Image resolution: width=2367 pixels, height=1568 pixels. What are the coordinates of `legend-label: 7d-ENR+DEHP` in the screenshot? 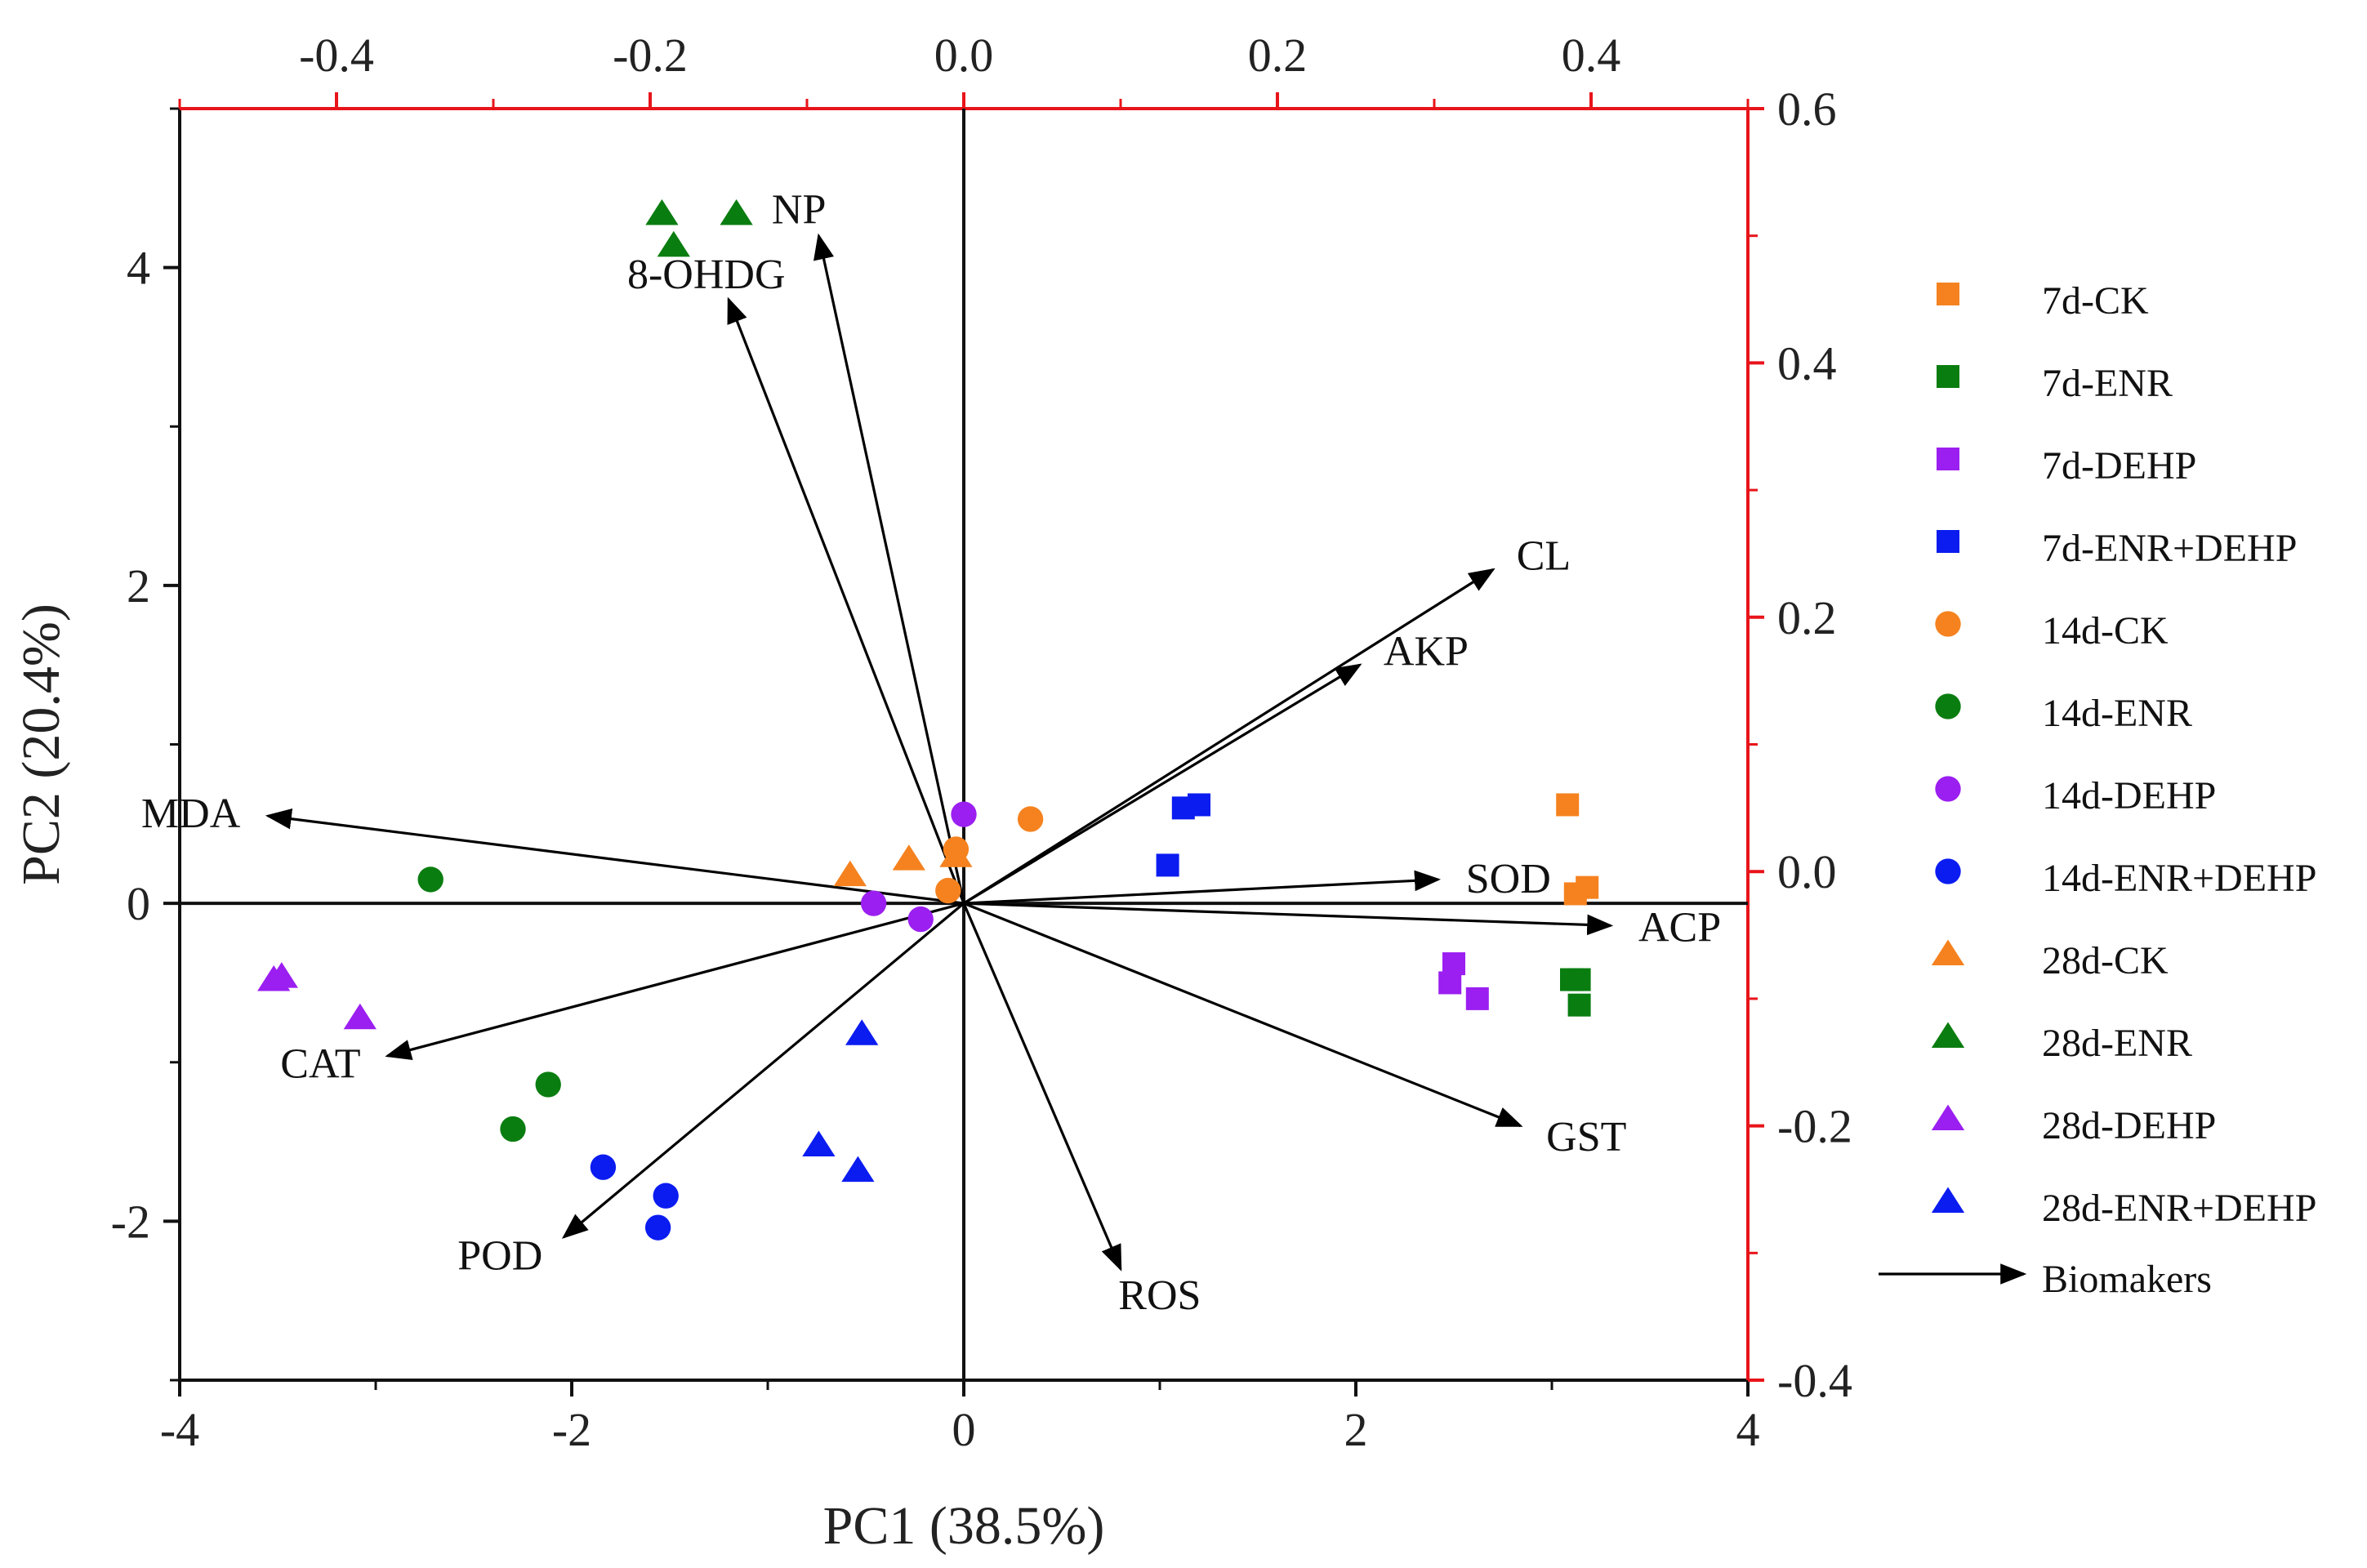 It's located at (2169, 548).